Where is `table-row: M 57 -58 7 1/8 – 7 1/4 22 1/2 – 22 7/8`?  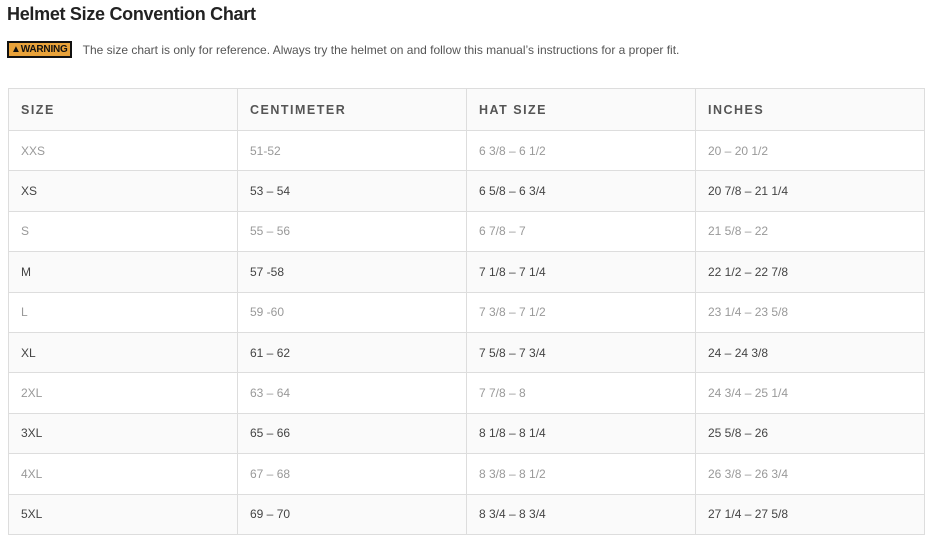 table-row: M 57 -58 7 1/8 – 7 1/4 22 1/2 – 22 7/8 is located at coordinates (466, 272).